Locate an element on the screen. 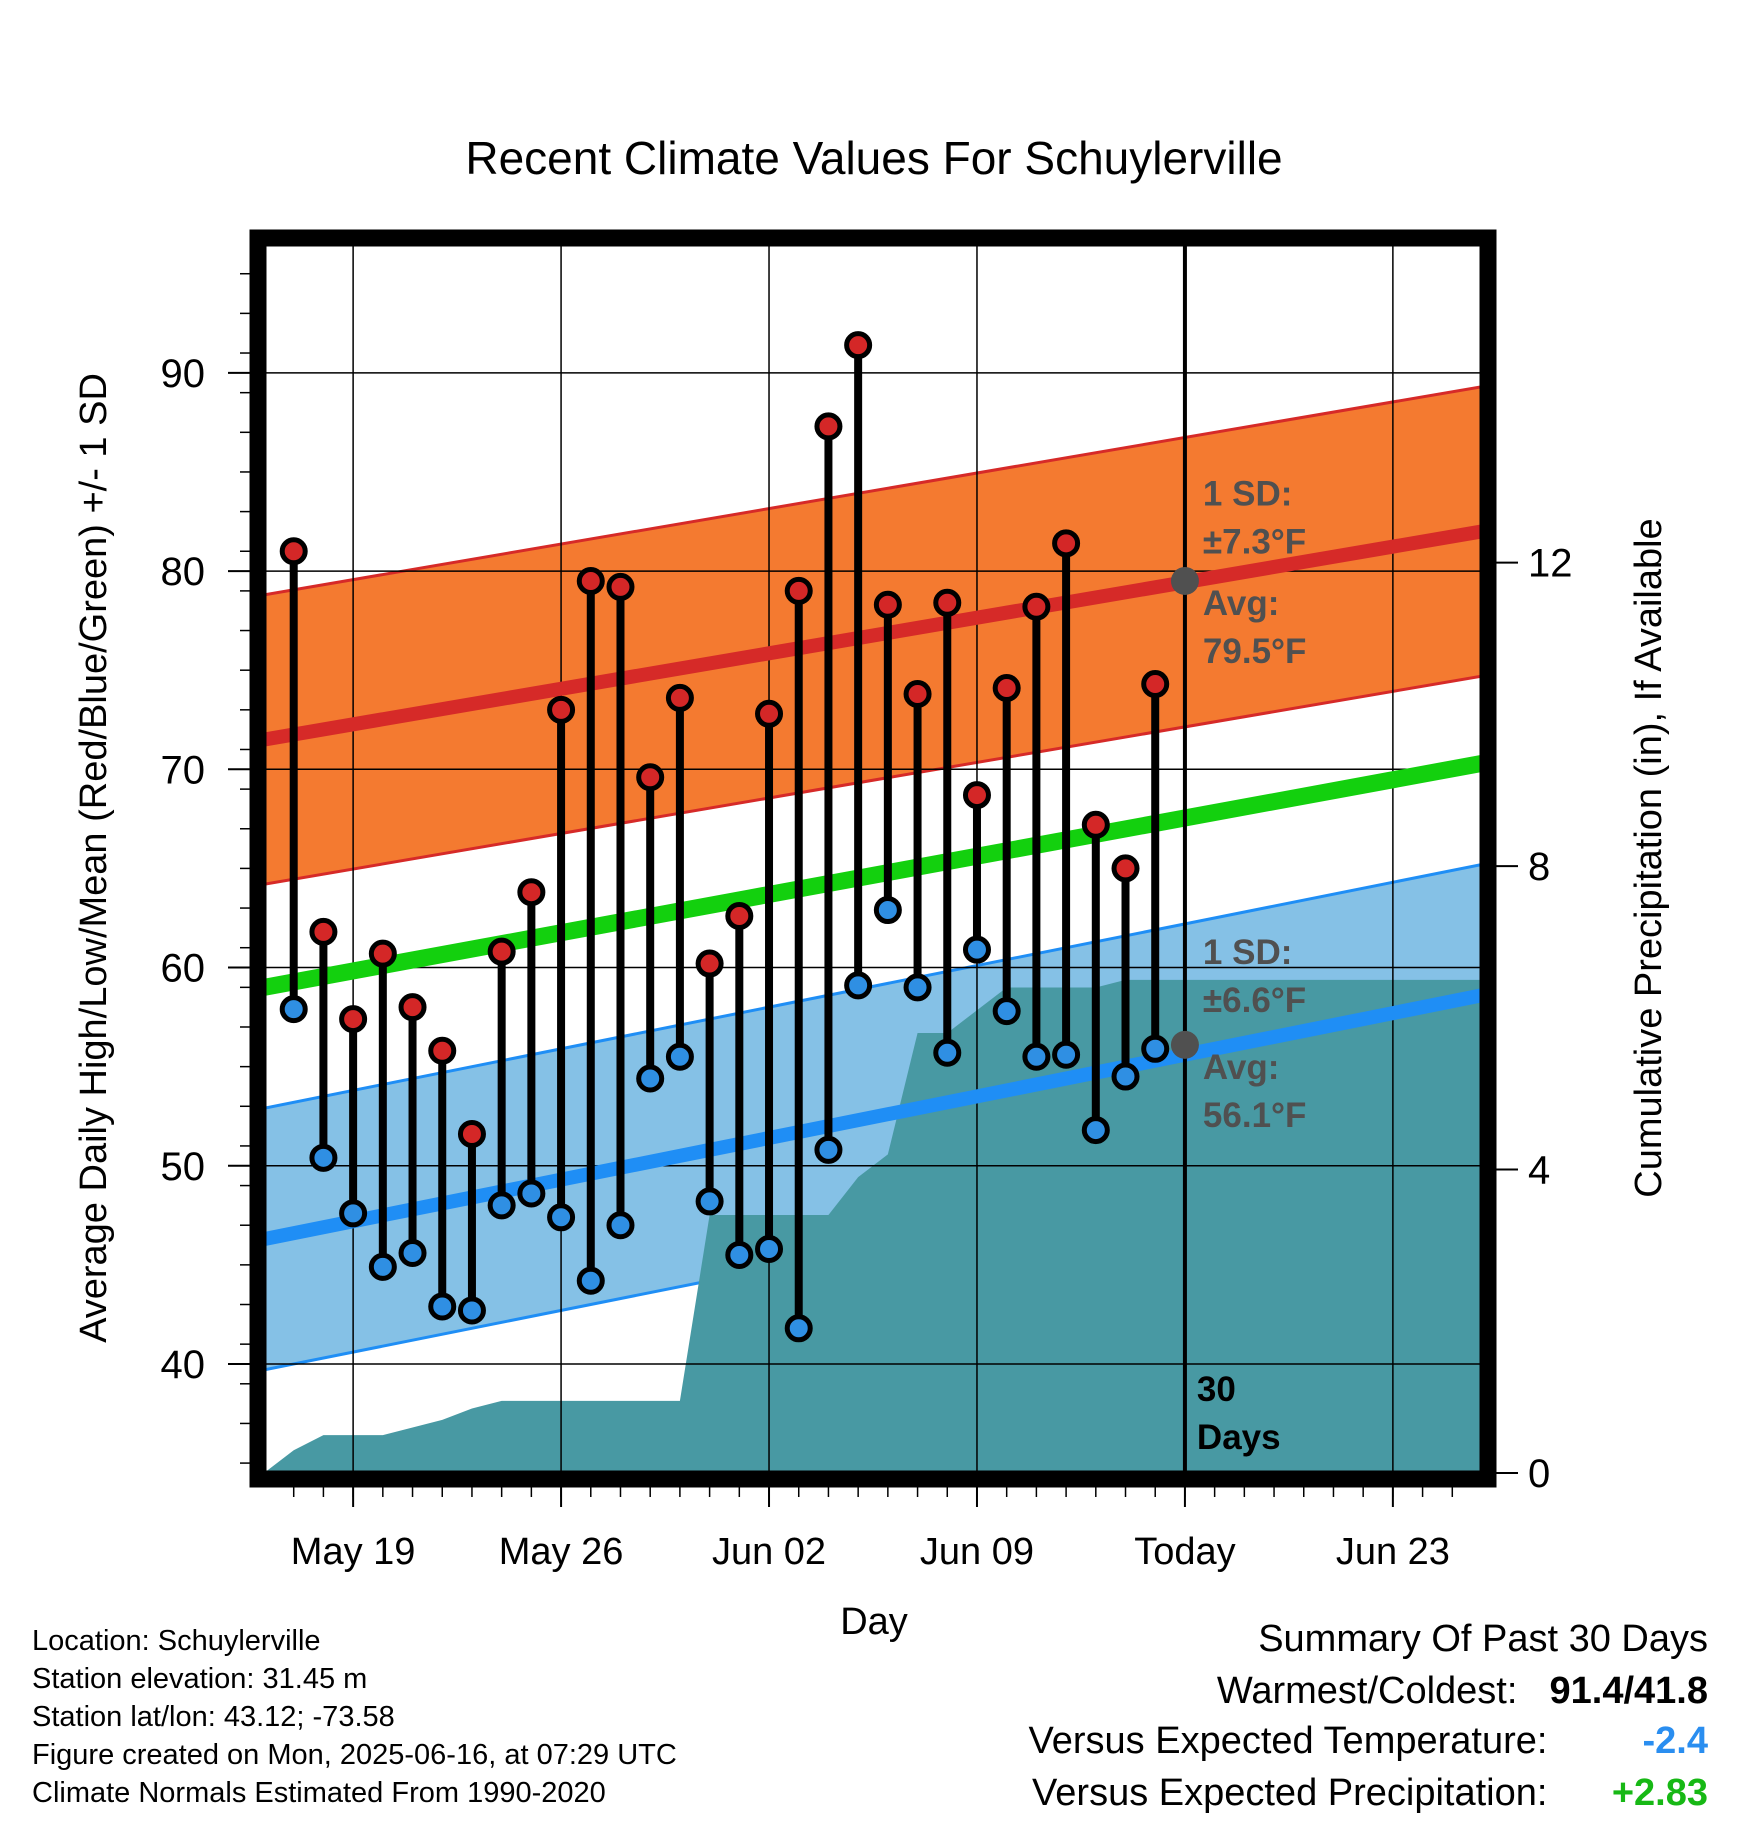 The height and width of the screenshot is (1828, 1748). normal-mean-line is located at coordinates (873, 875).